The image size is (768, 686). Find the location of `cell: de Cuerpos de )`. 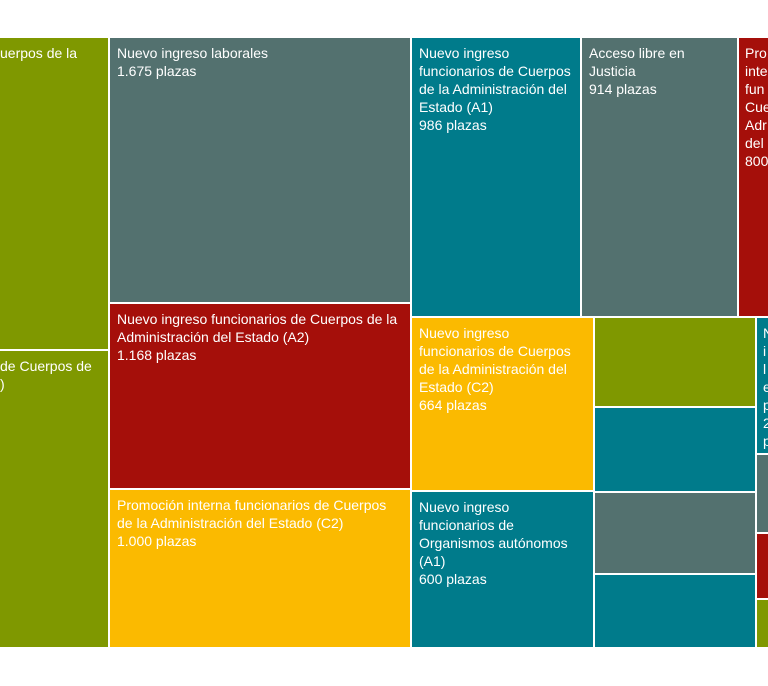

cell: de Cuerpos de ) is located at coordinates (54, 499).